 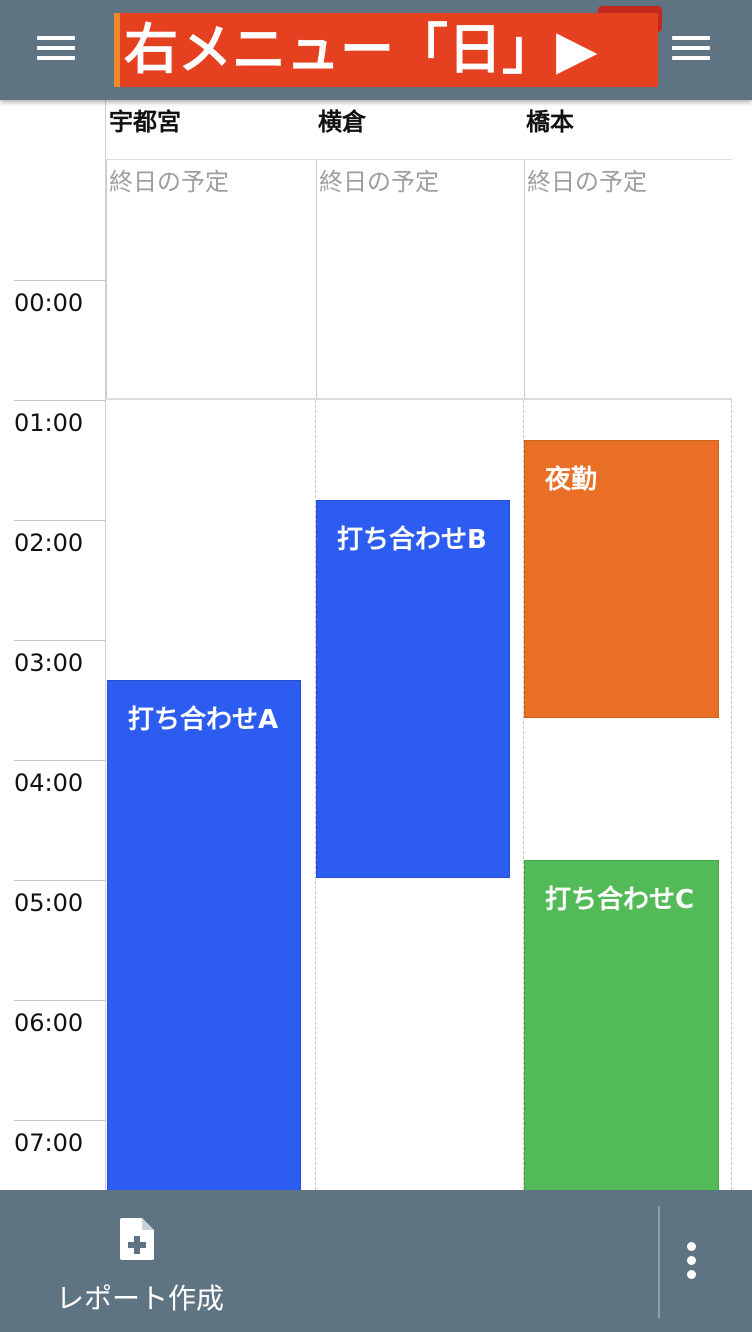 What do you see at coordinates (550, 122) in the screenshot?
I see `column-header-hashimoto: 橋本` at bounding box center [550, 122].